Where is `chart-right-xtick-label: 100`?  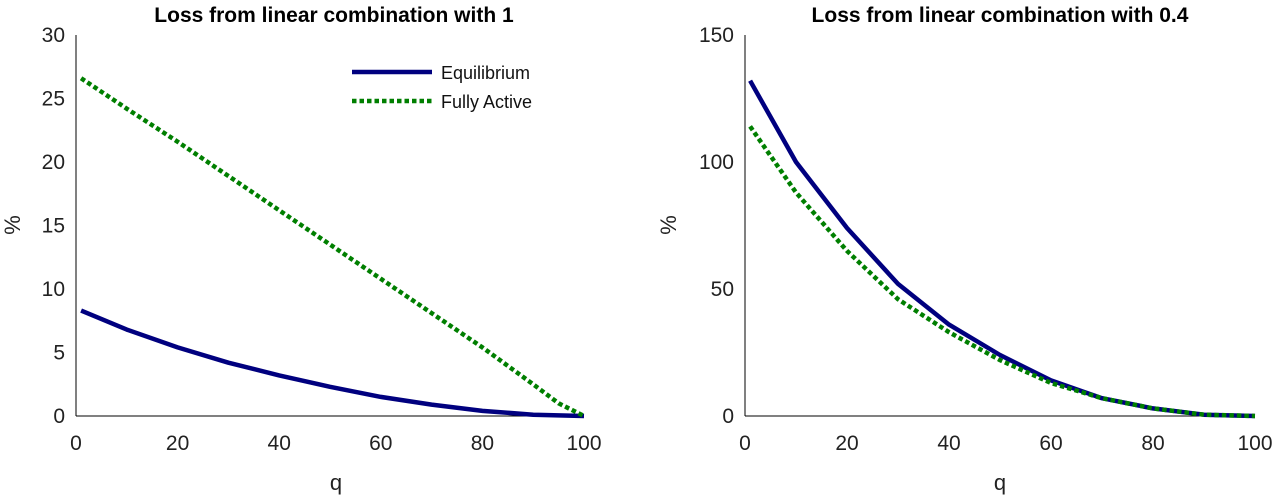
chart-right-xtick-label: 100 is located at coordinates (1254, 443).